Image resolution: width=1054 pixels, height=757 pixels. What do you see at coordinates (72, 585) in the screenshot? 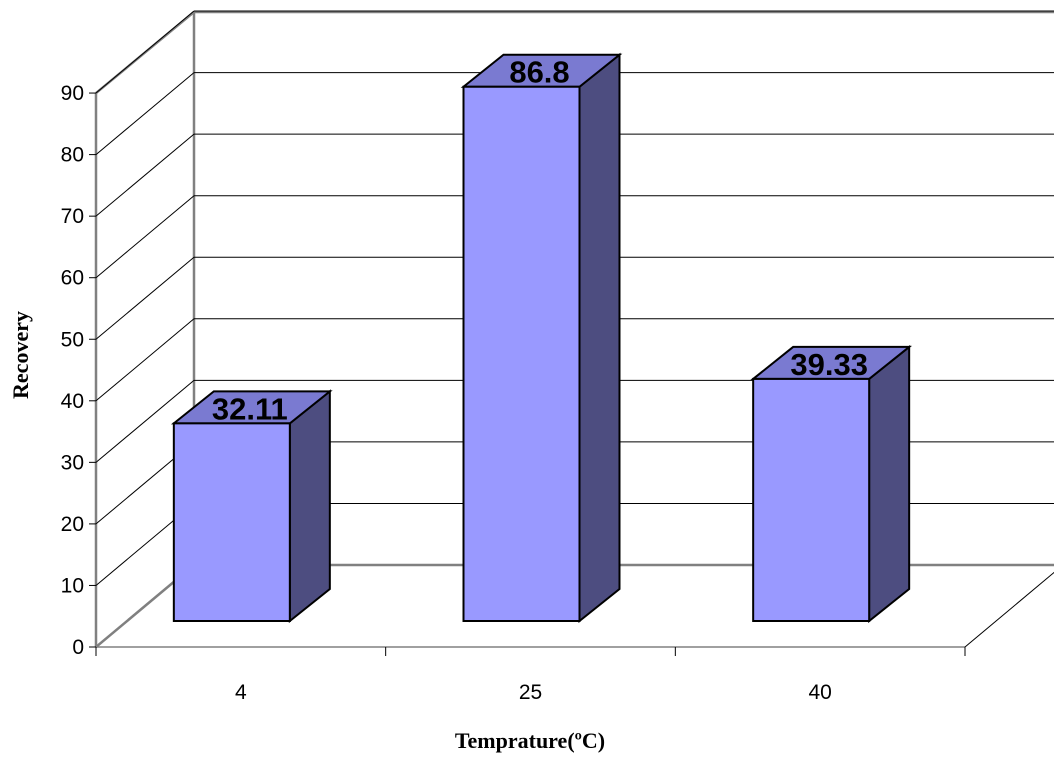
I see `y-tick-label: 10` at bounding box center [72, 585].